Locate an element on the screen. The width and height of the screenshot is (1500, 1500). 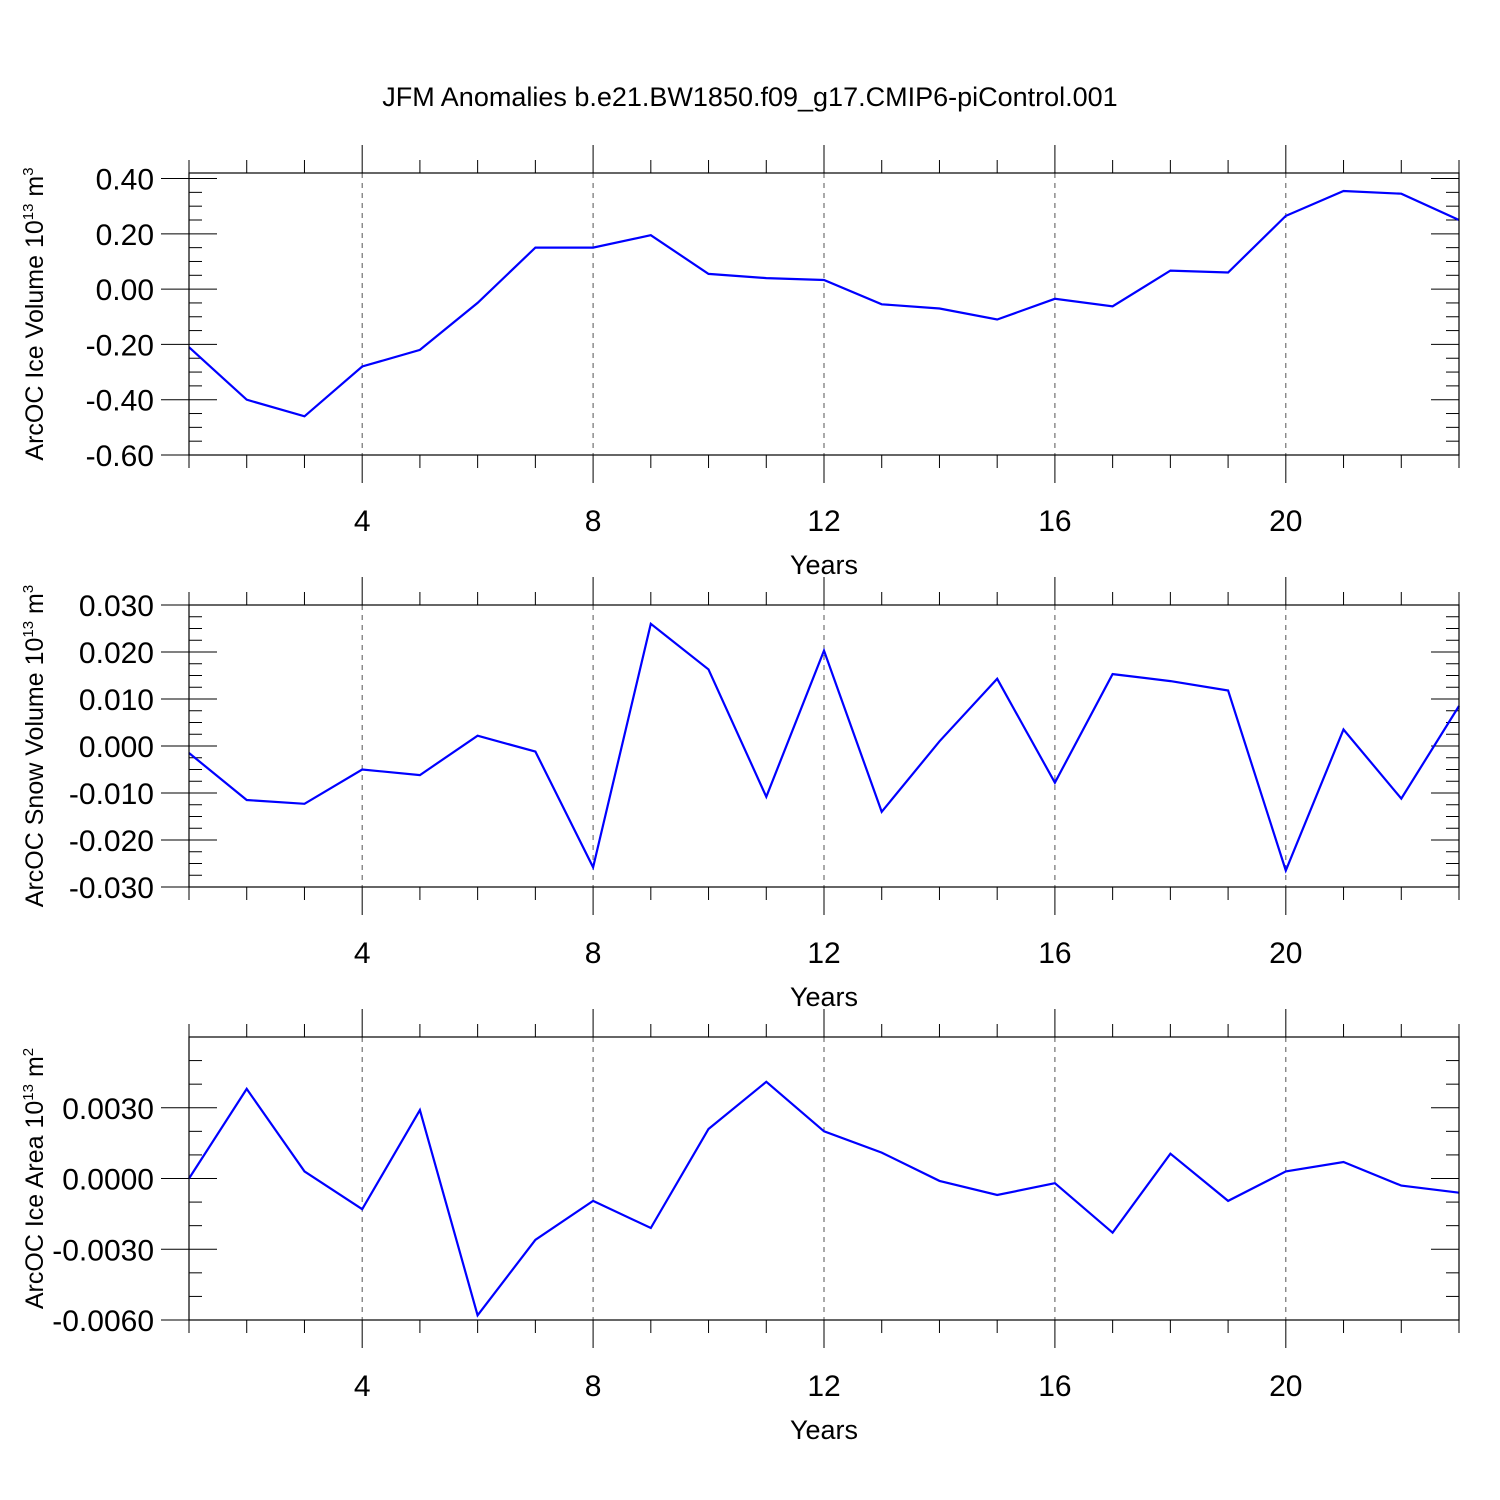
y-tick-label: 0.0030 is located at coordinates (108, 1109).